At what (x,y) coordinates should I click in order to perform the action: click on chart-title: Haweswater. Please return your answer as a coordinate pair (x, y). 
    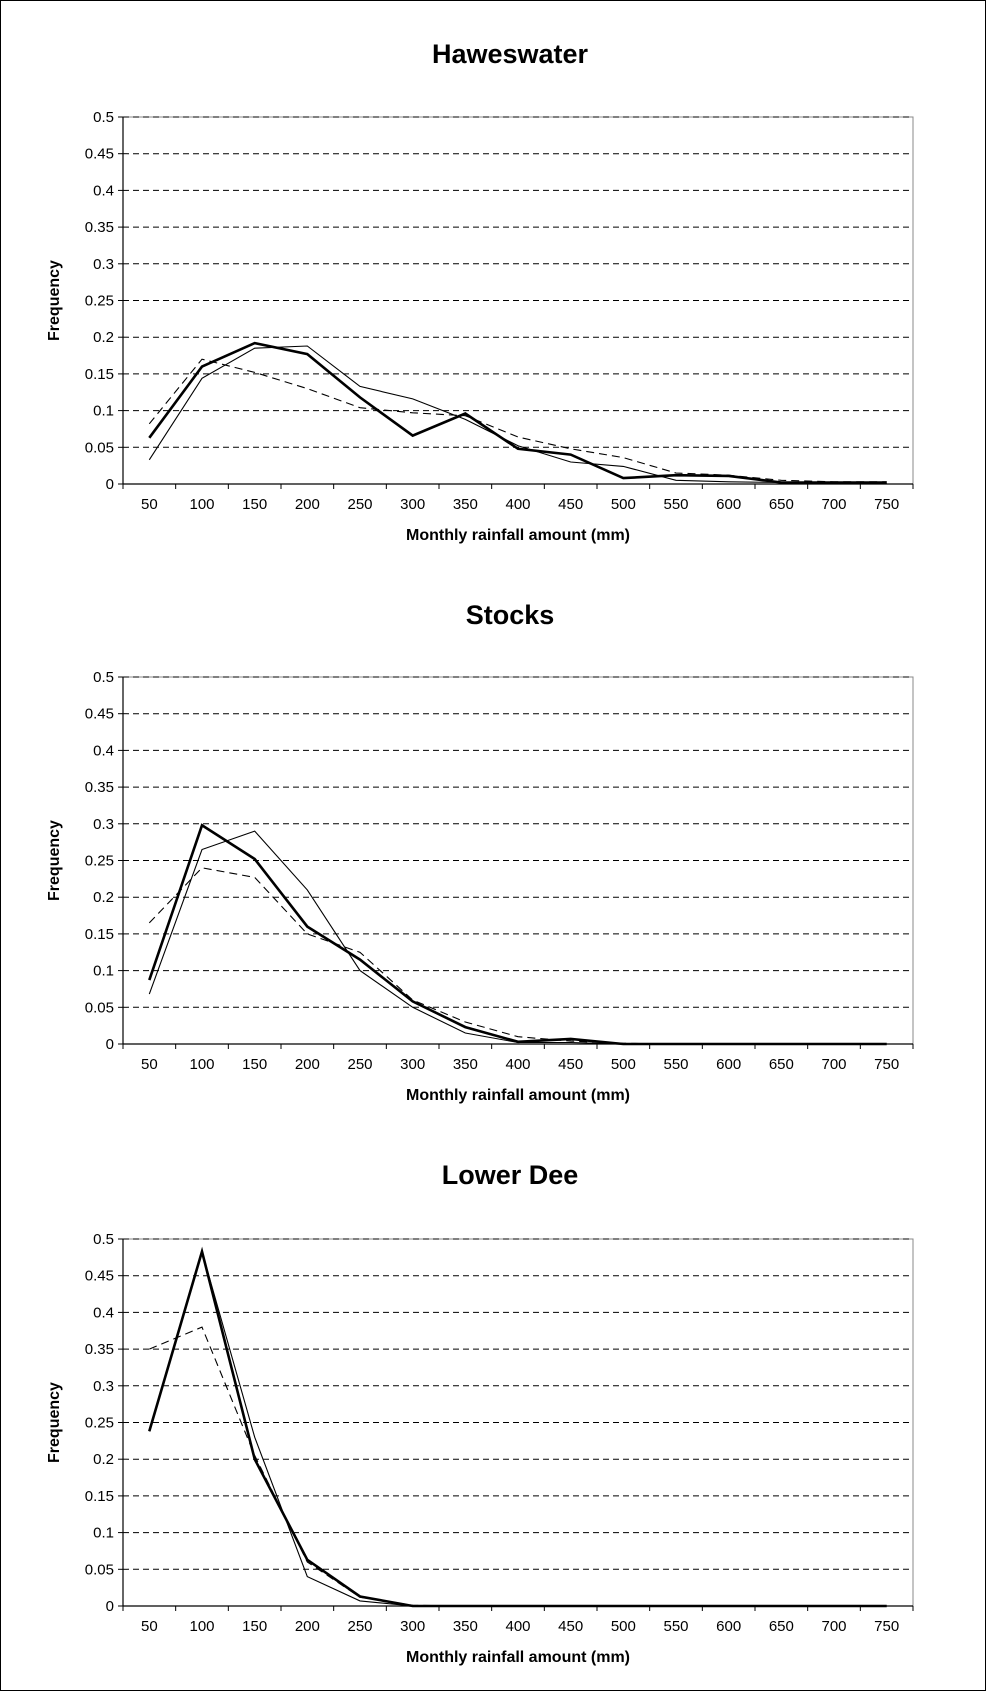
    Looking at the image, I should click on (510, 54).